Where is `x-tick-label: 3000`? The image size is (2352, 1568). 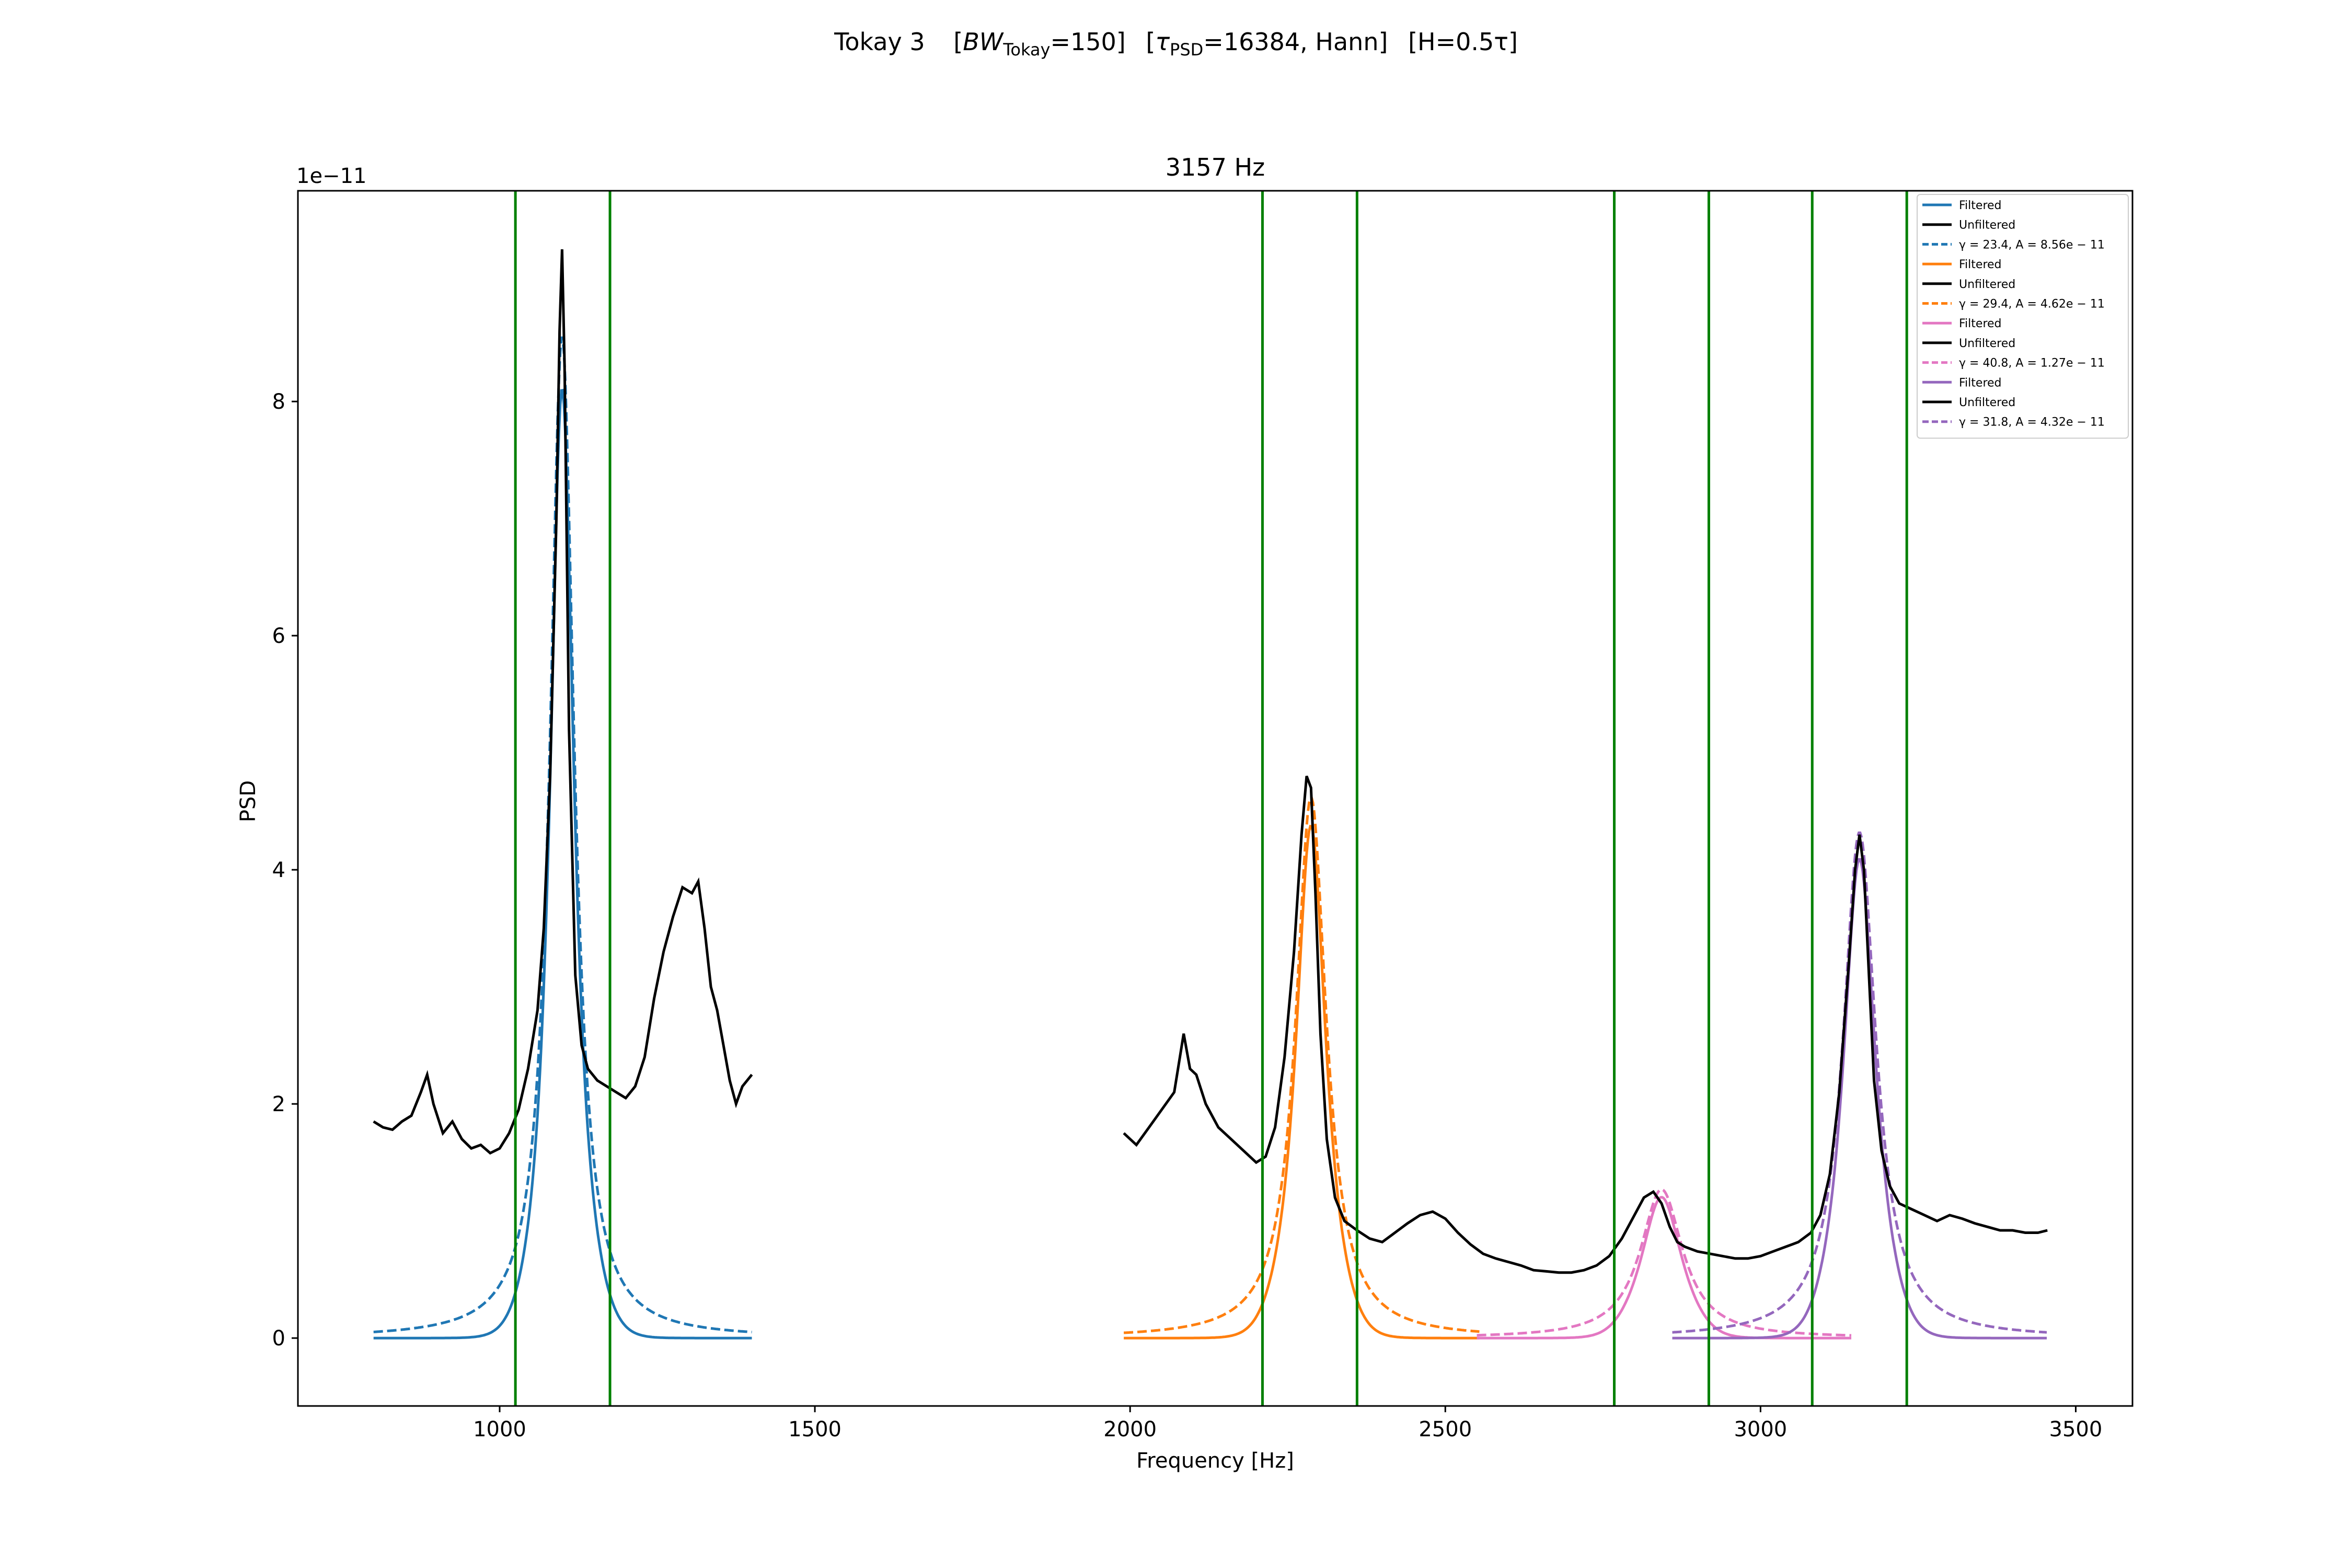 x-tick-label: 3000 is located at coordinates (1760, 1429).